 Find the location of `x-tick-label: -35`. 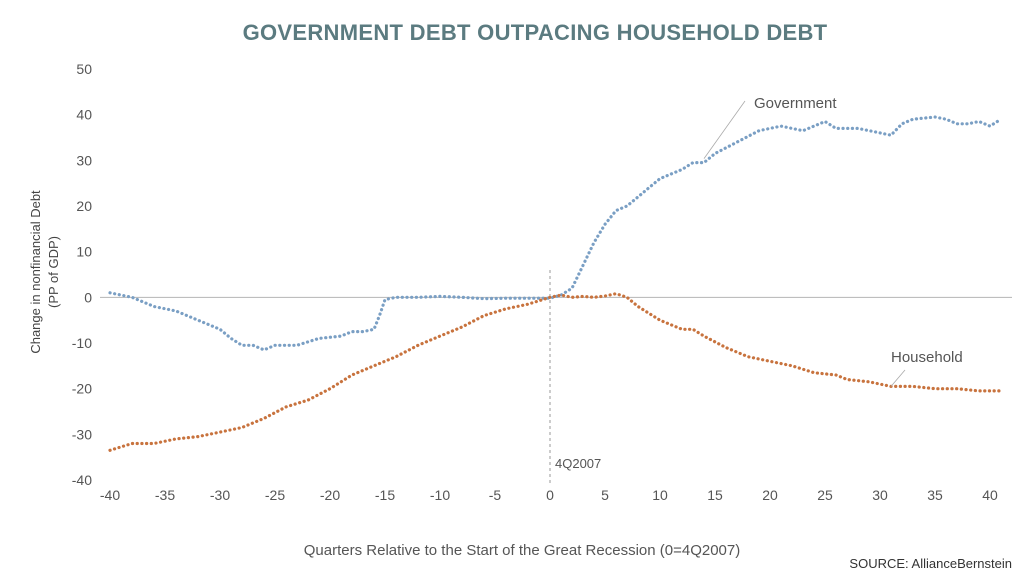

x-tick-label: -35 is located at coordinates (165, 495).